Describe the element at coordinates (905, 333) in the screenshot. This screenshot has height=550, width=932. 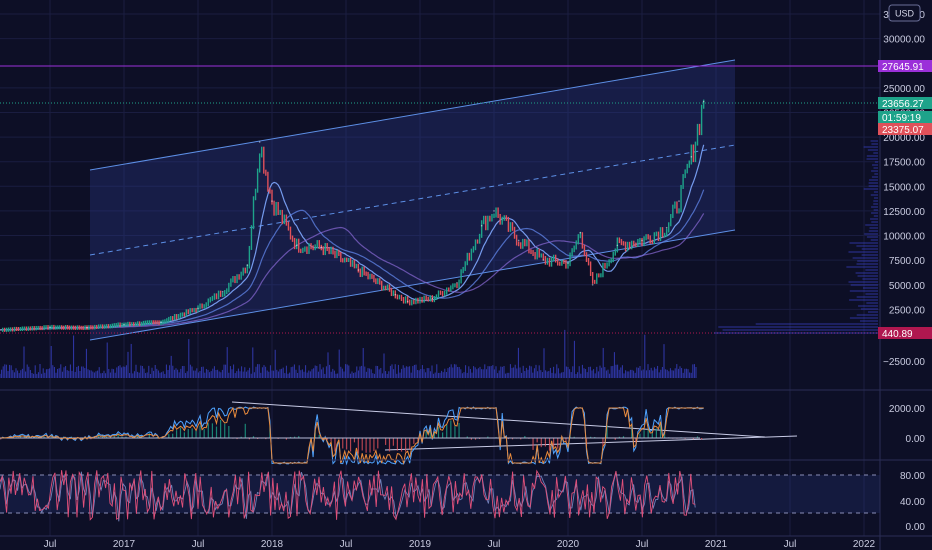
I see `price-badge: 440.89` at that location.